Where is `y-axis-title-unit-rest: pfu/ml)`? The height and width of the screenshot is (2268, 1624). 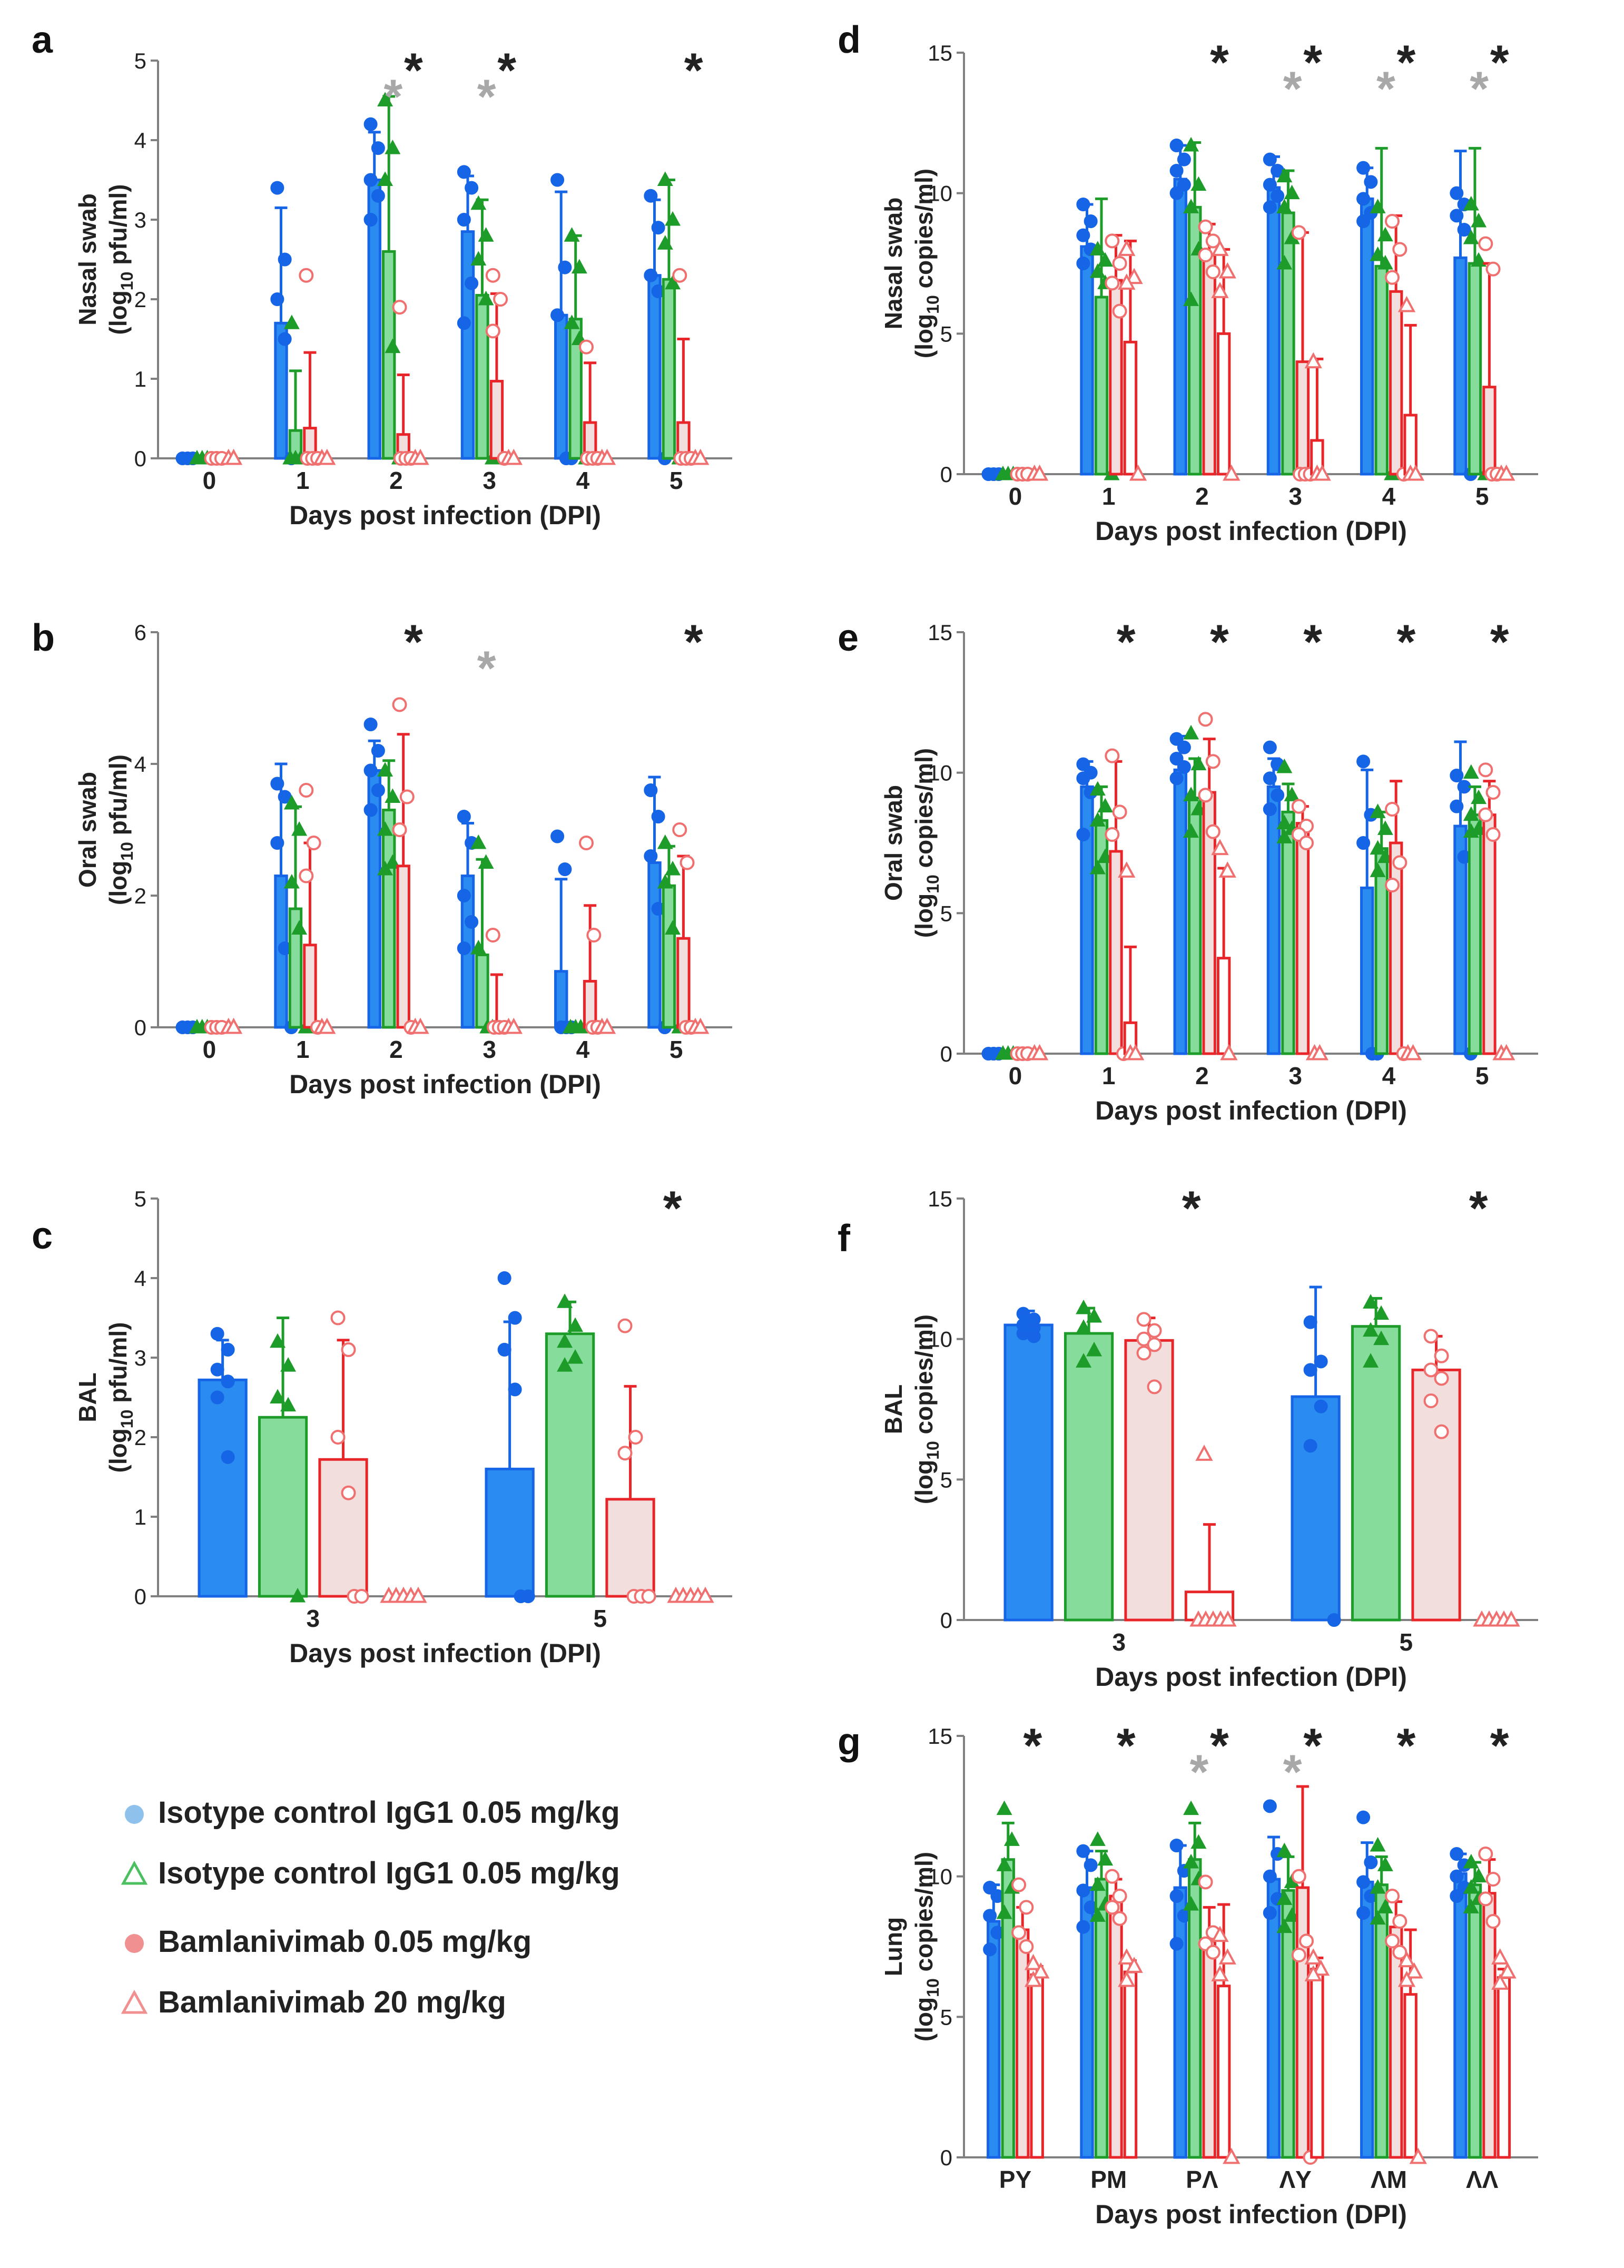 y-axis-title-unit-rest: pfu/ml) is located at coordinates (118, 228).